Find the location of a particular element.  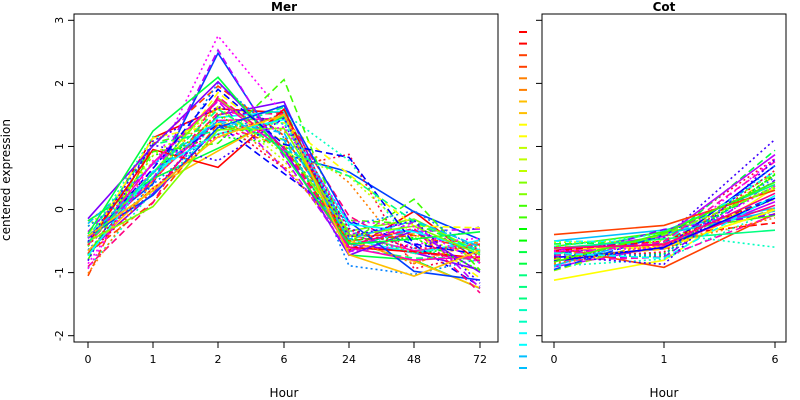

x-axis-cot: 0 1 6 is located at coordinates (665, 354).